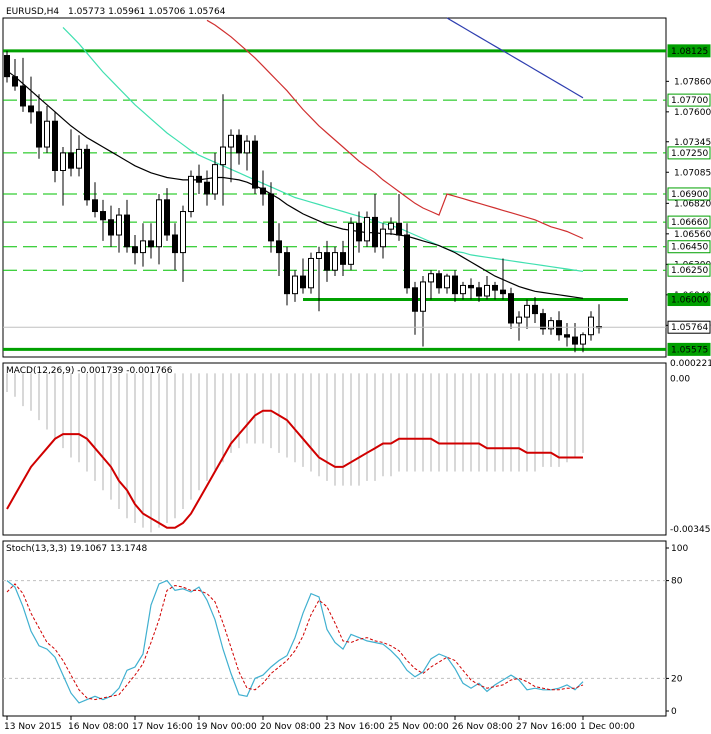 The image size is (711, 734). I want to click on level-label: 1.06250, so click(689, 271).